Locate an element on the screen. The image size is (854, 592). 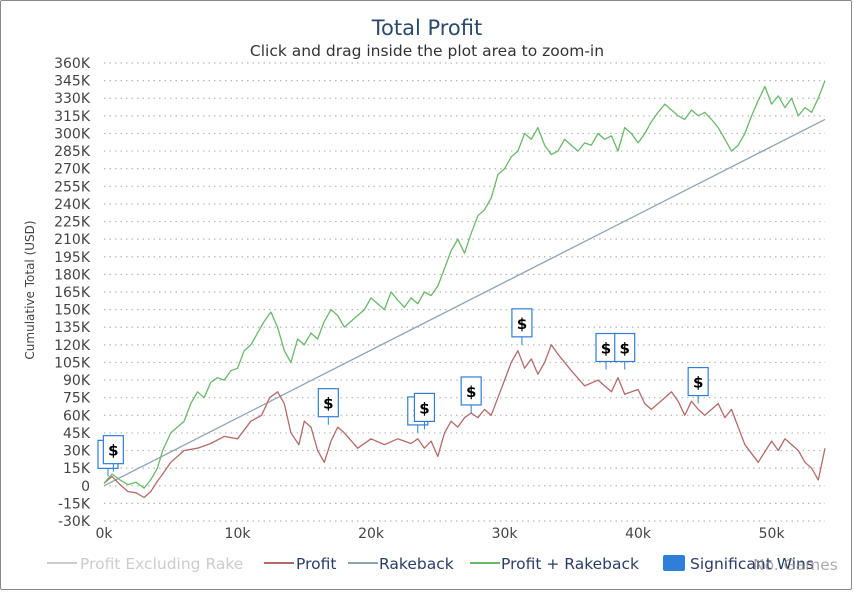
legend-item-rakeback: Rakeback is located at coordinates (401, 564).